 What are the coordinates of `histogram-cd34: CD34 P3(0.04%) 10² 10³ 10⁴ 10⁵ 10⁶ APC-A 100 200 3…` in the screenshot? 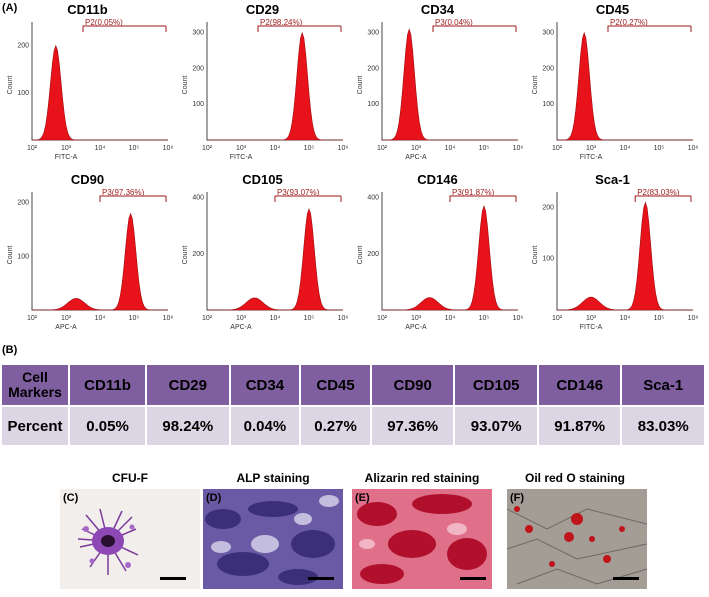 It's located at (437, 80).